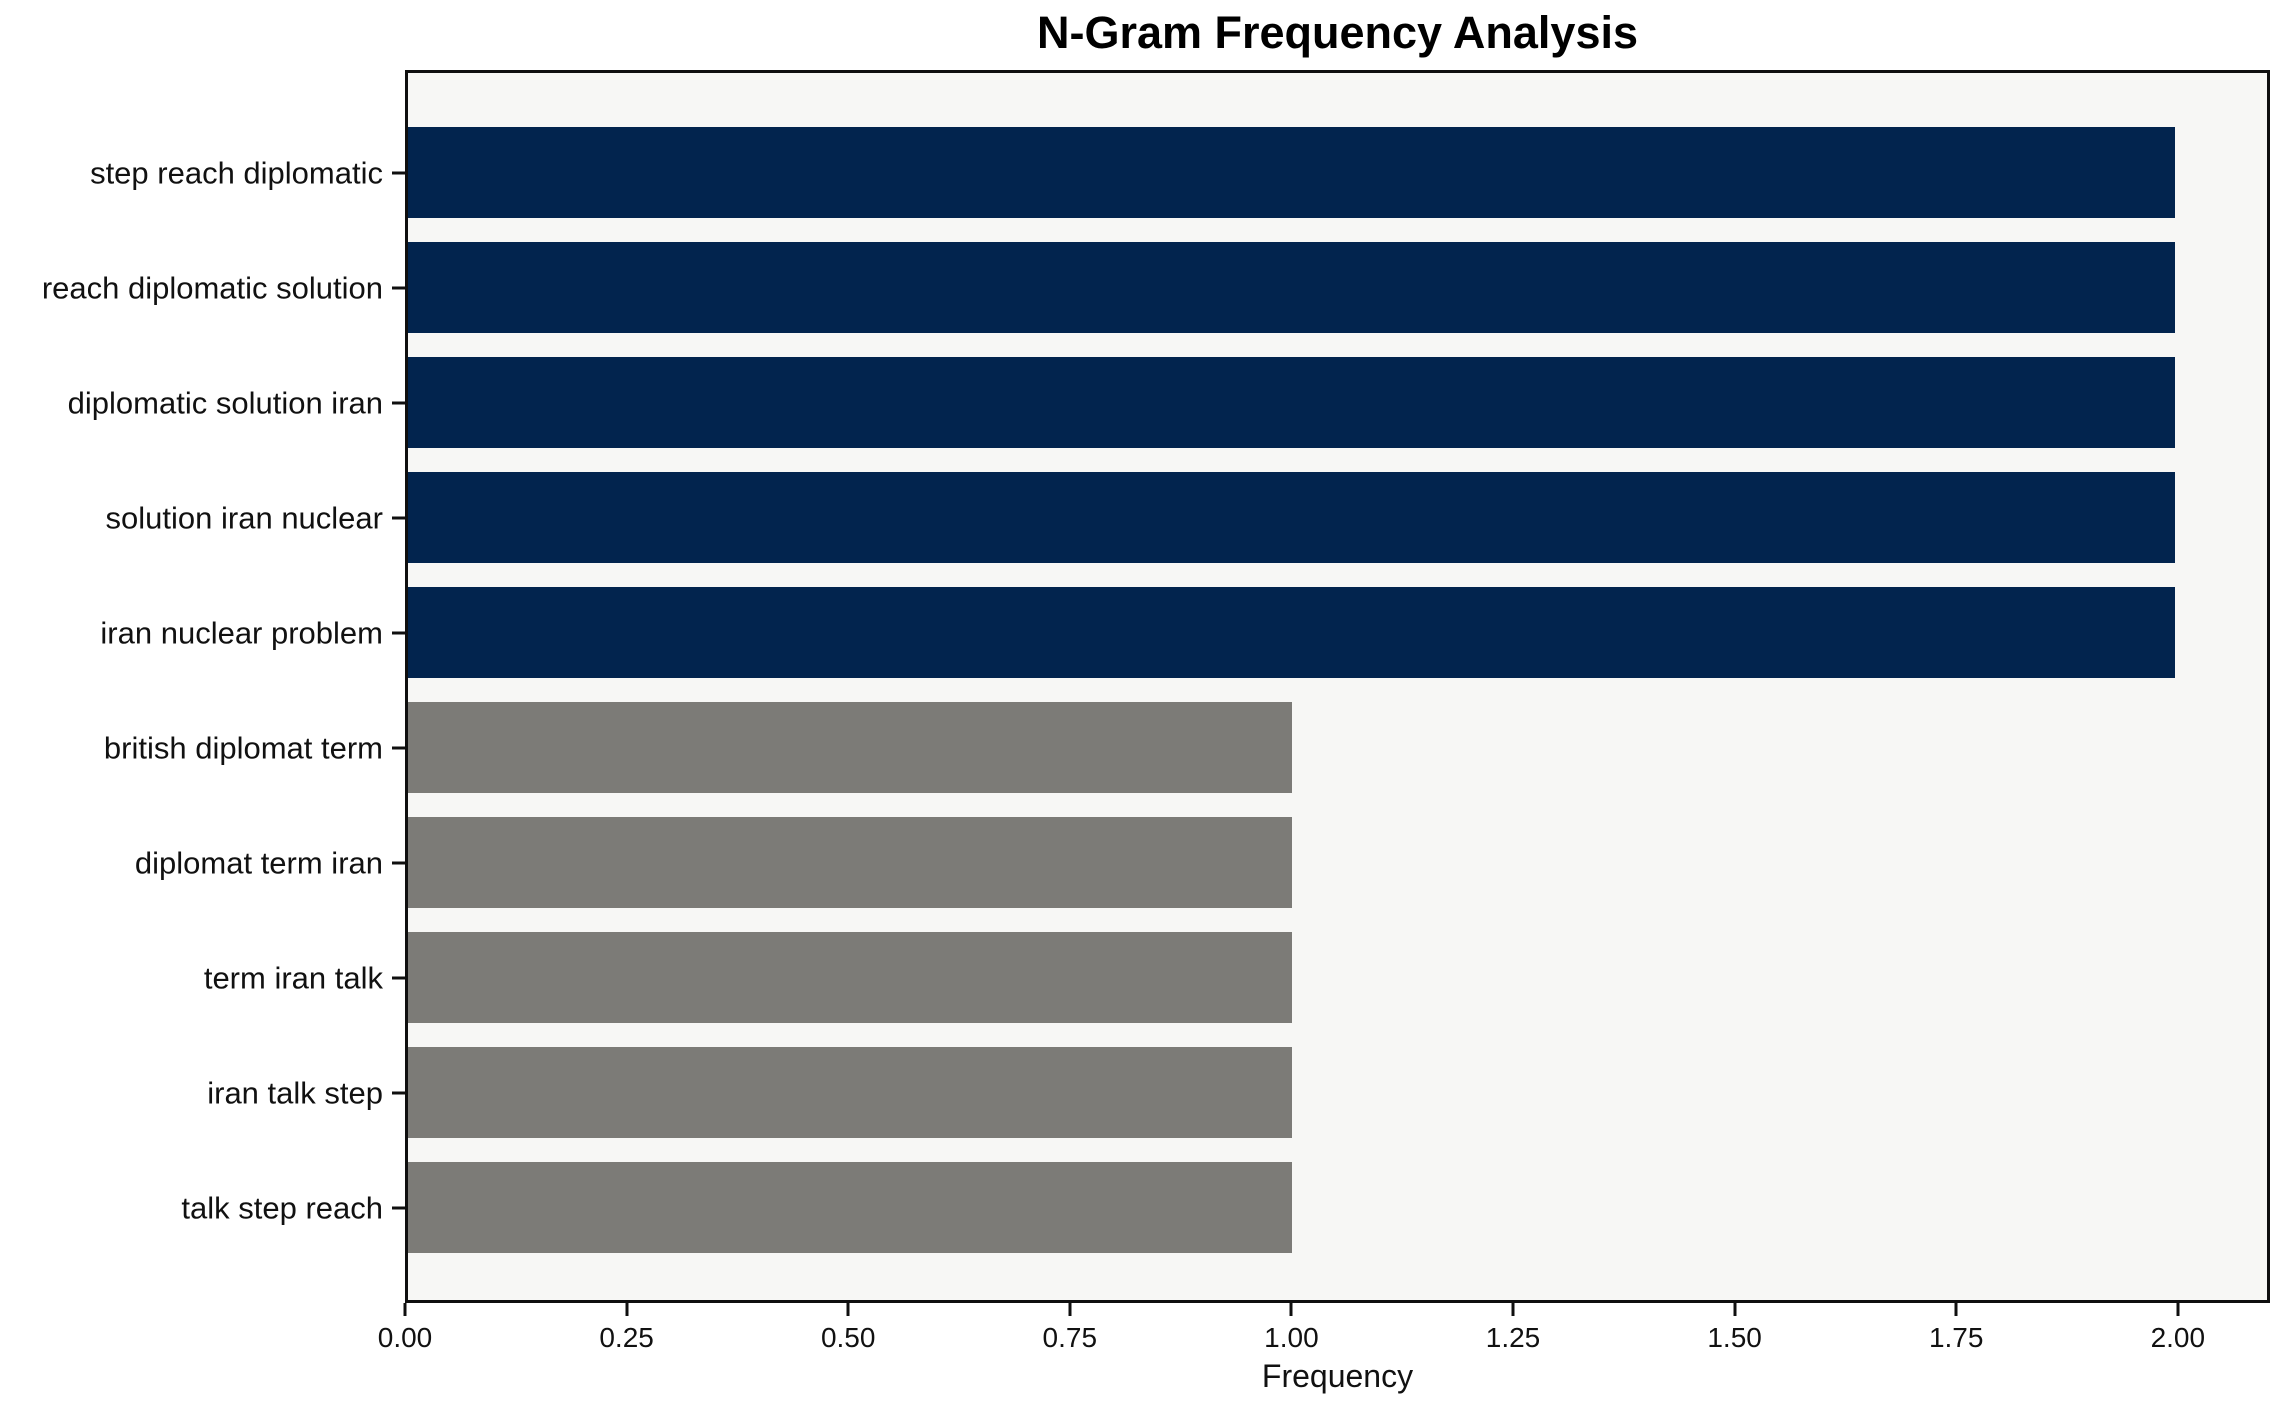  I want to click on bar-talk-step-reach, so click(850, 1207).